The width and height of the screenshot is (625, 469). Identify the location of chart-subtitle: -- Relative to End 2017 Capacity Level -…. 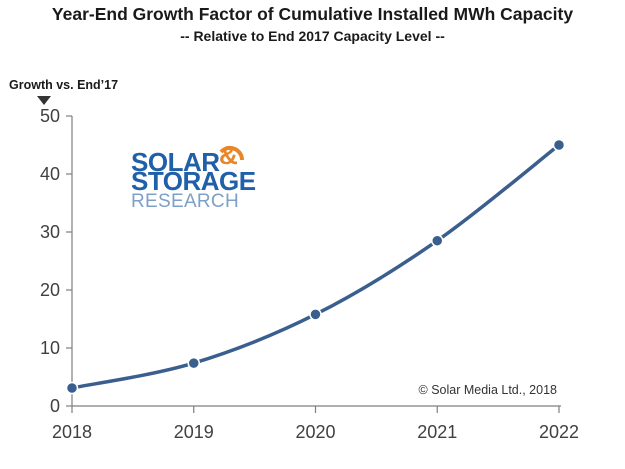
(312, 36).